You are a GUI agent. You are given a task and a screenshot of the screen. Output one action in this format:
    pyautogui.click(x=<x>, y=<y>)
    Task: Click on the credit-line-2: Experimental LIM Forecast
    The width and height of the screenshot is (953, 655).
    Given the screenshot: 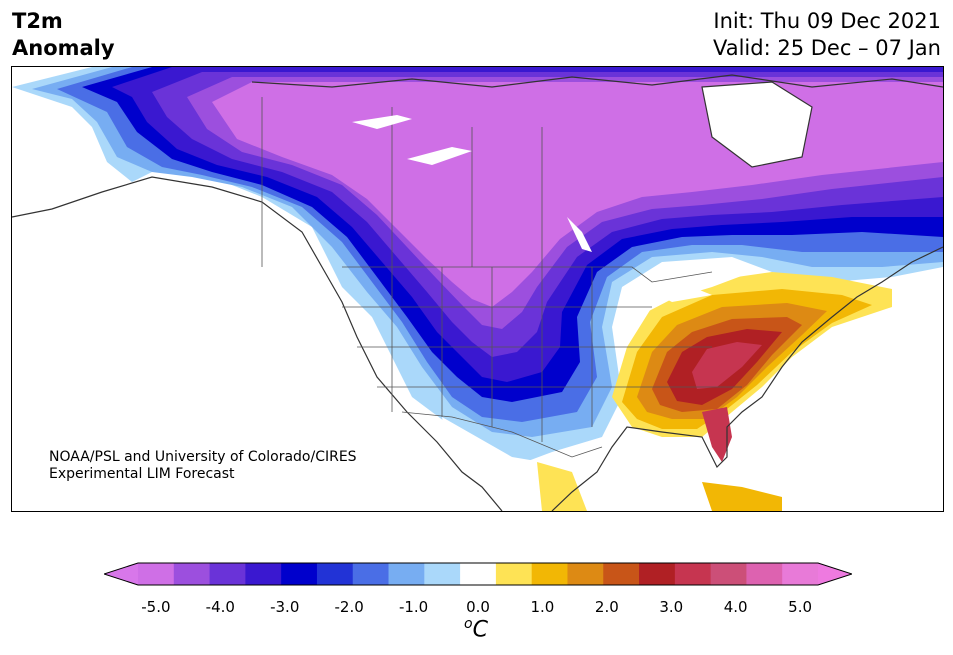 What is the action you would take?
    pyautogui.click(x=142, y=474)
    